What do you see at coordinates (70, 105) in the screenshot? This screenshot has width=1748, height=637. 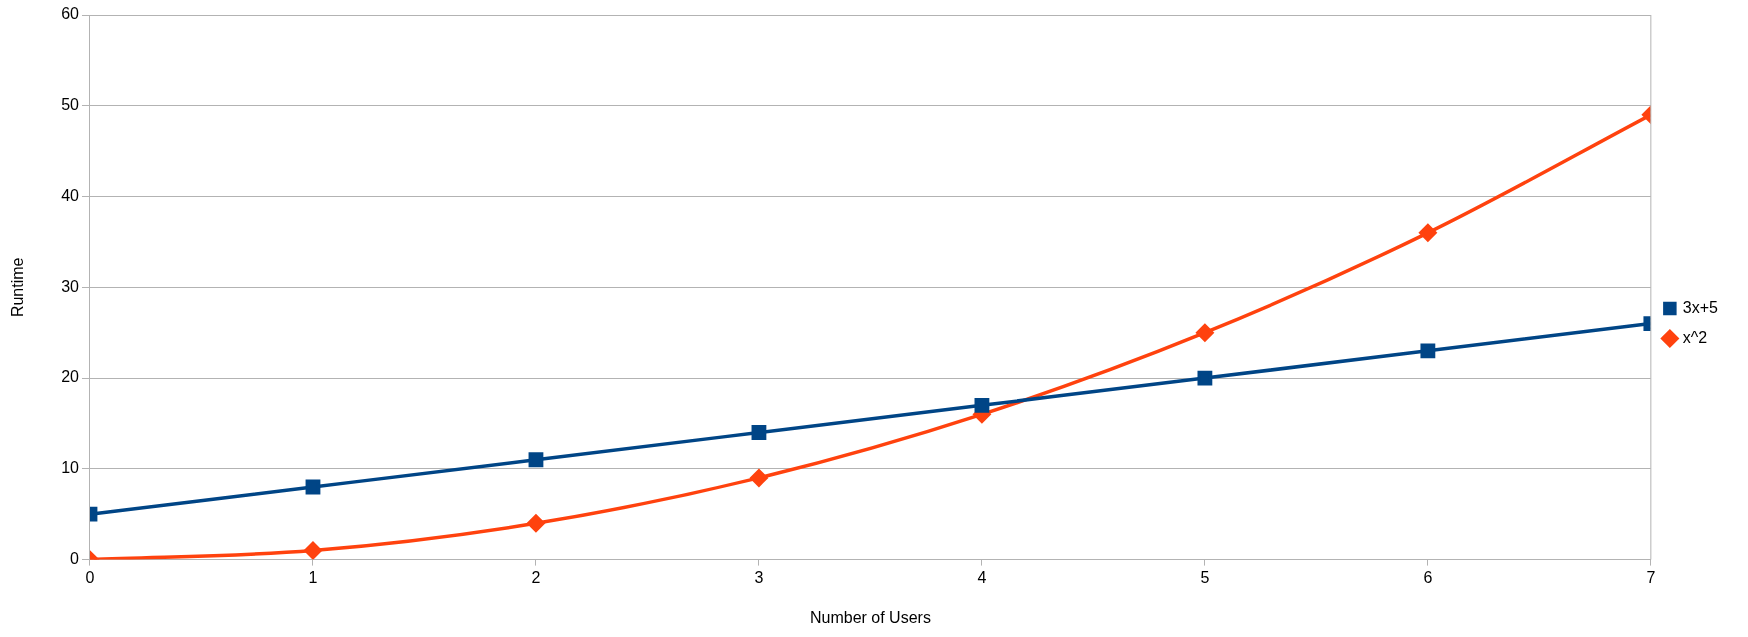 I see `y-tick-label: 50` at bounding box center [70, 105].